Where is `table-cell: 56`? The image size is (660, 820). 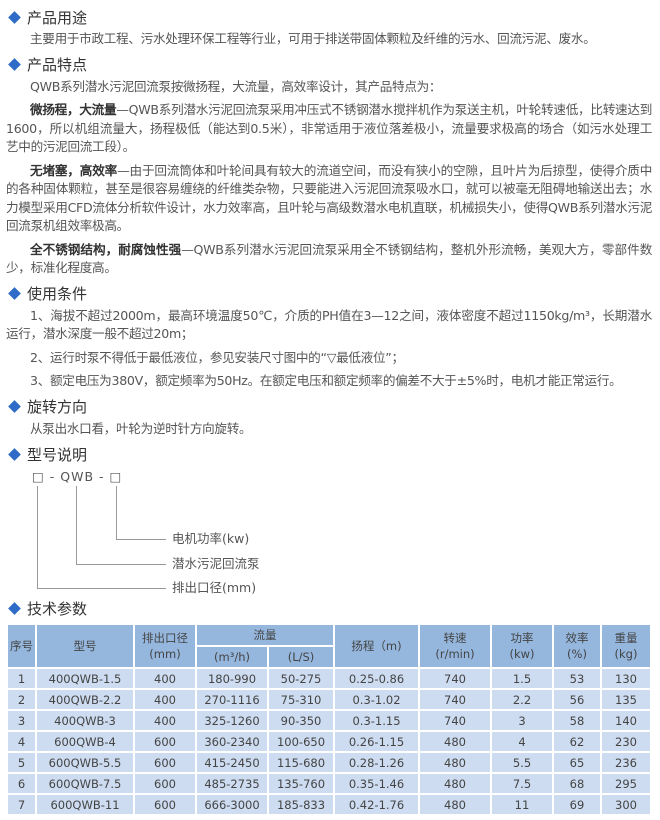
table-cell: 56 is located at coordinates (577, 699).